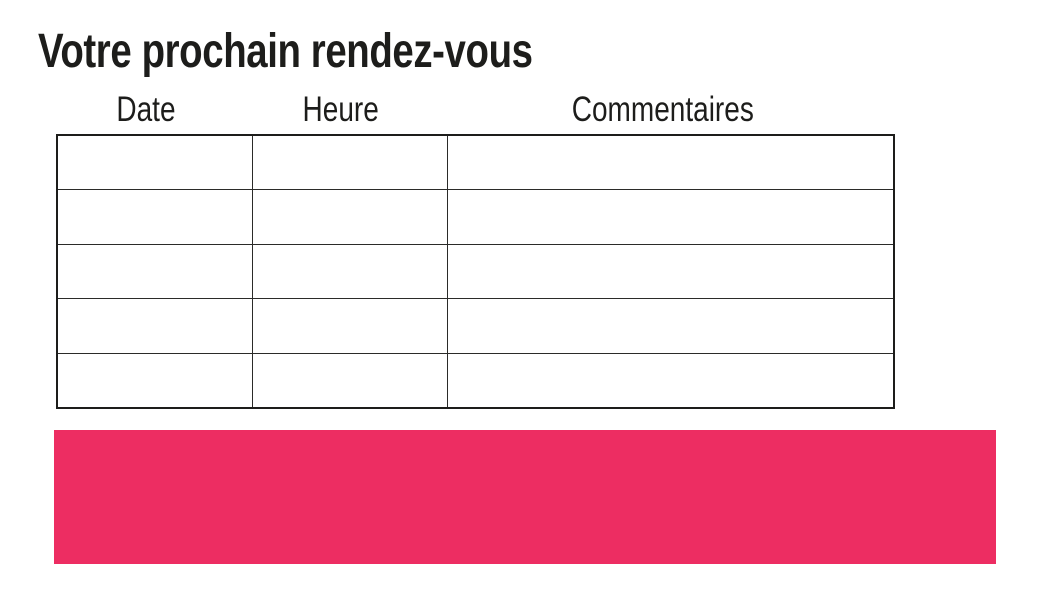  Describe the element at coordinates (285, 51) in the screenshot. I see `page-title: Votre prochain rendez-vous` at that location.